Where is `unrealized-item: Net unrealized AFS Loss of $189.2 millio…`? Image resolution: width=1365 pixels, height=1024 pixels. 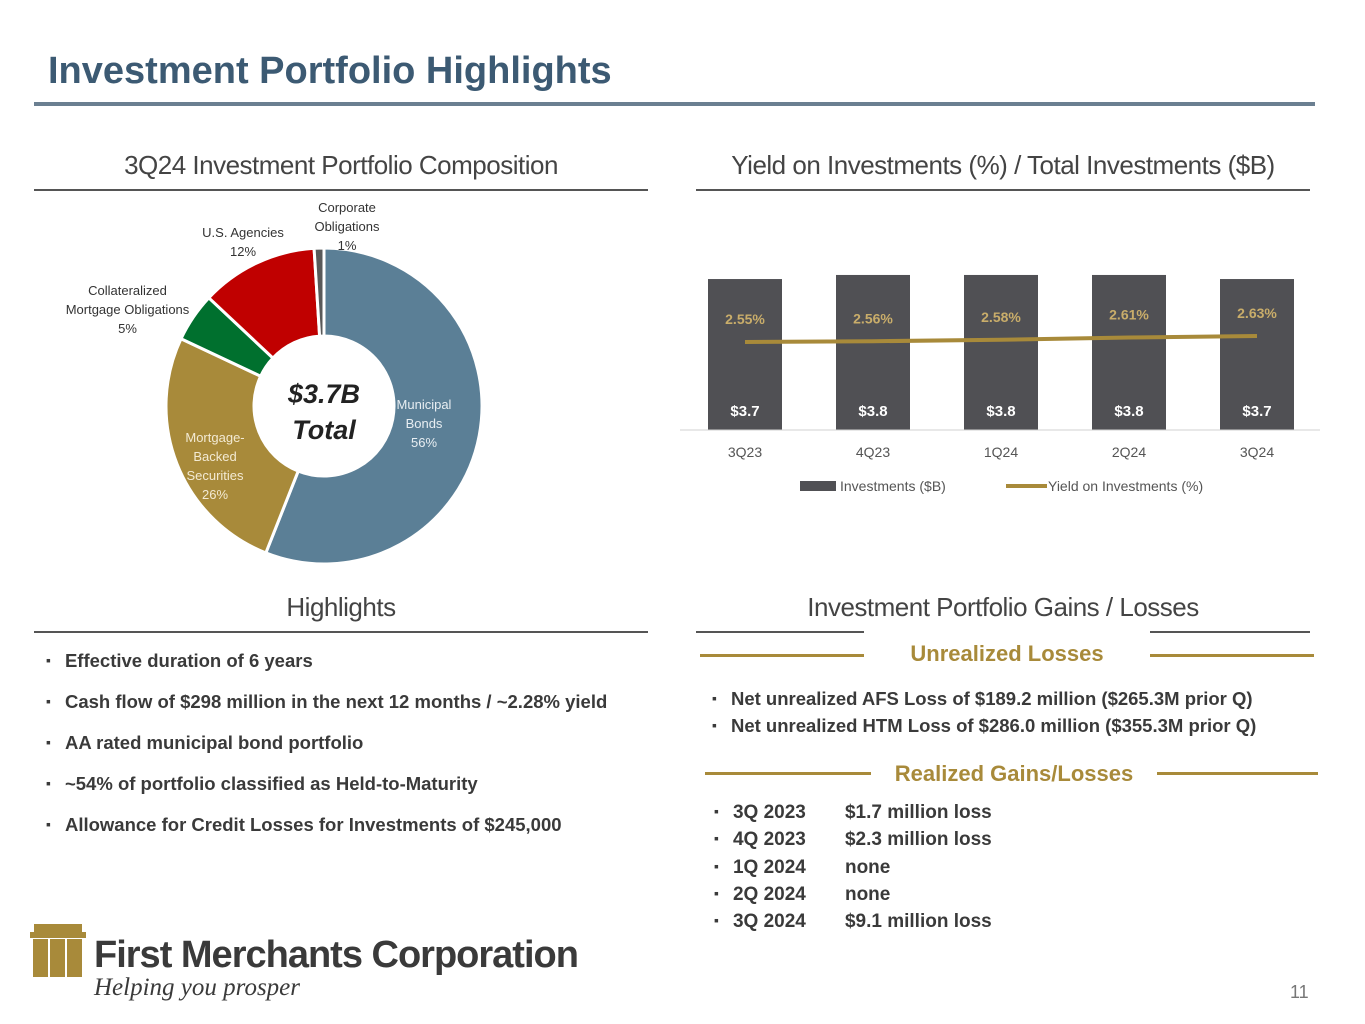 unrealized-item: Net unrealized AFS Loss of $189.2 millio… is located at coordinates (982, 699).